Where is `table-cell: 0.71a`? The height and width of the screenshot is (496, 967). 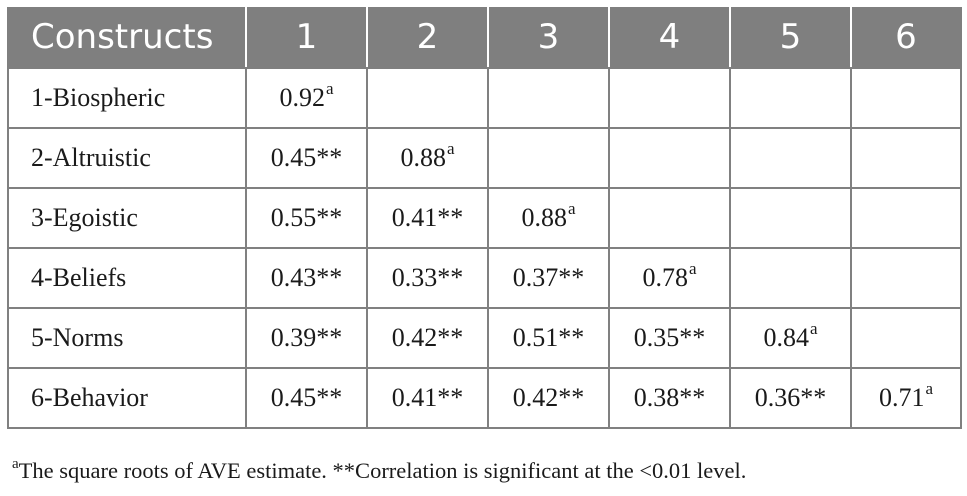 table-cell: 0.71a is located at coordinates (906, 398).